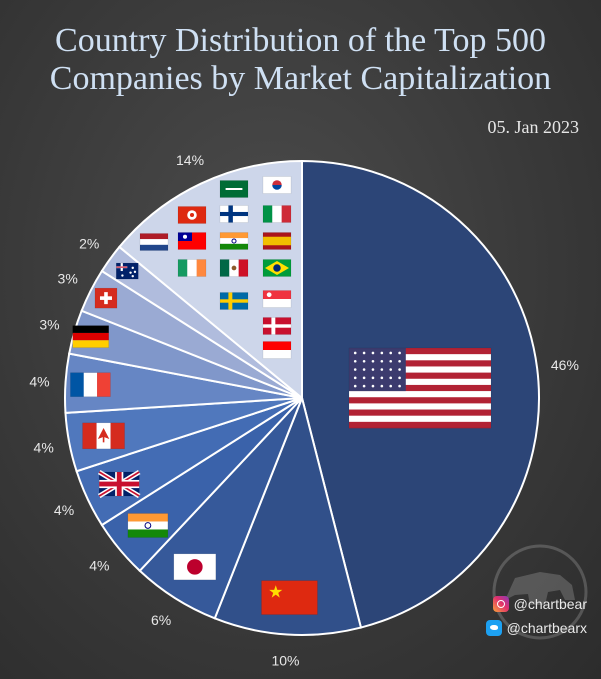 This screenshot has height=679, width=601. What do you see at coordinates (106, 298) in the screenshot?
I see `ch-flag-icon` at bounding box center [106, 298].